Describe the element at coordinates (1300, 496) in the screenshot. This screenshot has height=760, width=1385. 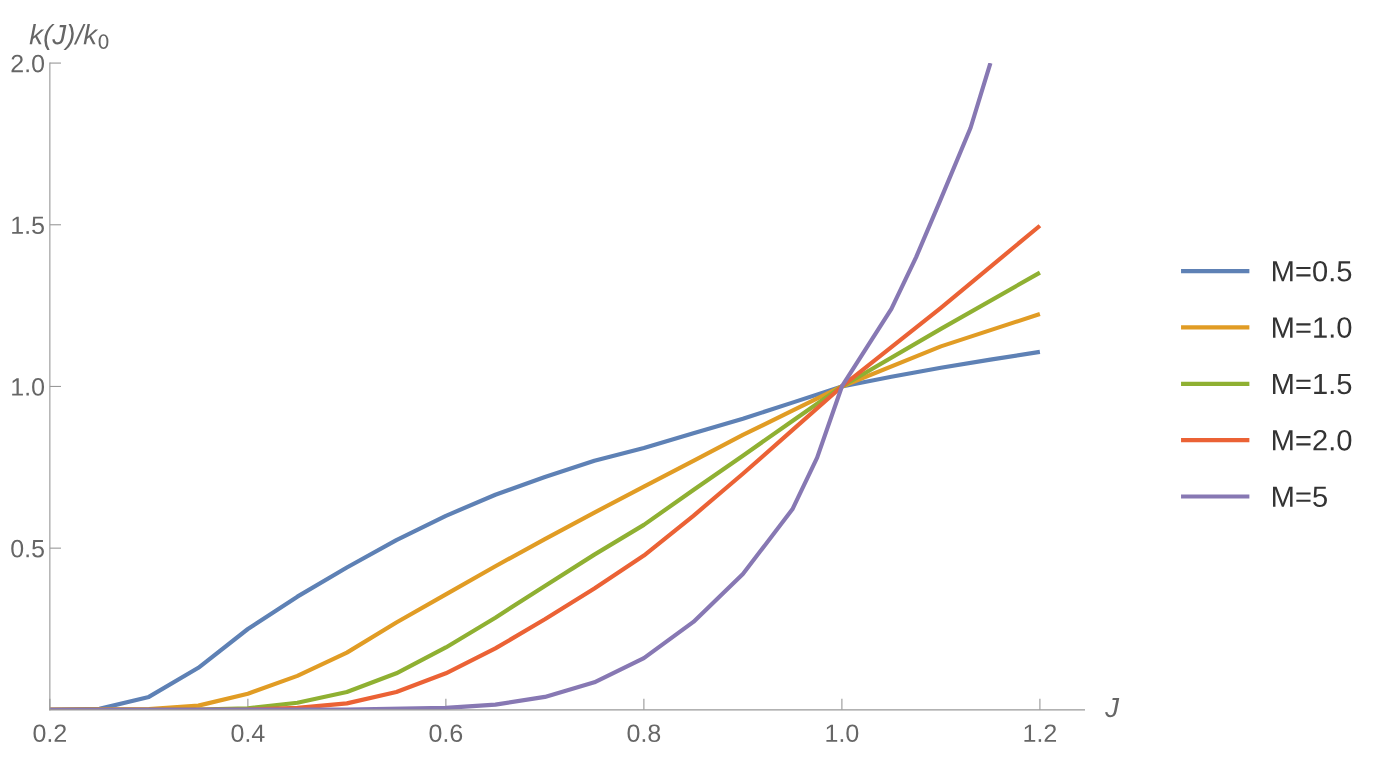
I see `legend-label: M=5` at that location.